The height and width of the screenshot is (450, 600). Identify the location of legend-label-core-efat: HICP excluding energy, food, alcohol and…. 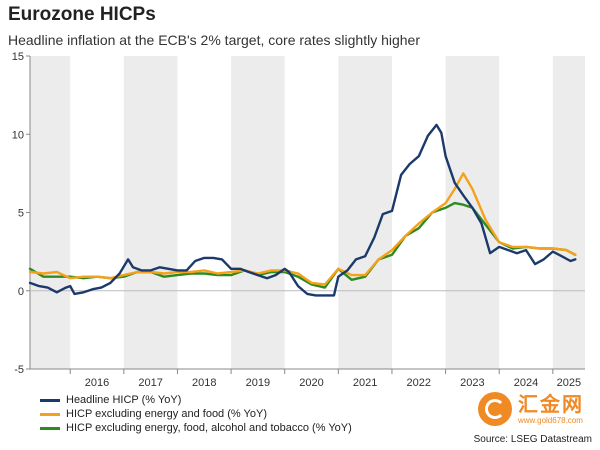
(209, 428).